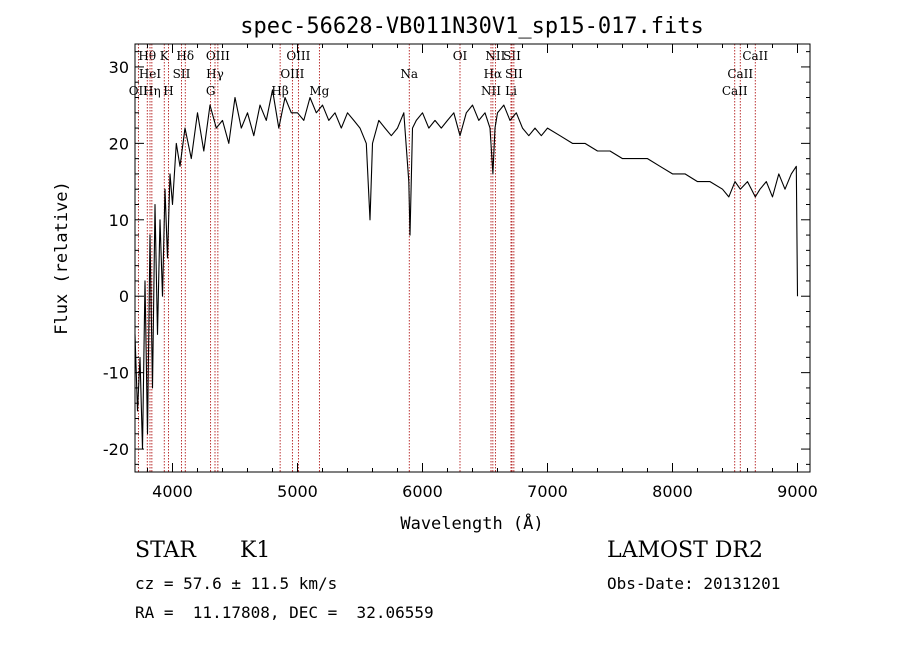 The width and height of the screenshot is (900, 649). Describe the element at coordinates (124, 296) in the screenshot. I see `y-tick-label: 0` at that location.